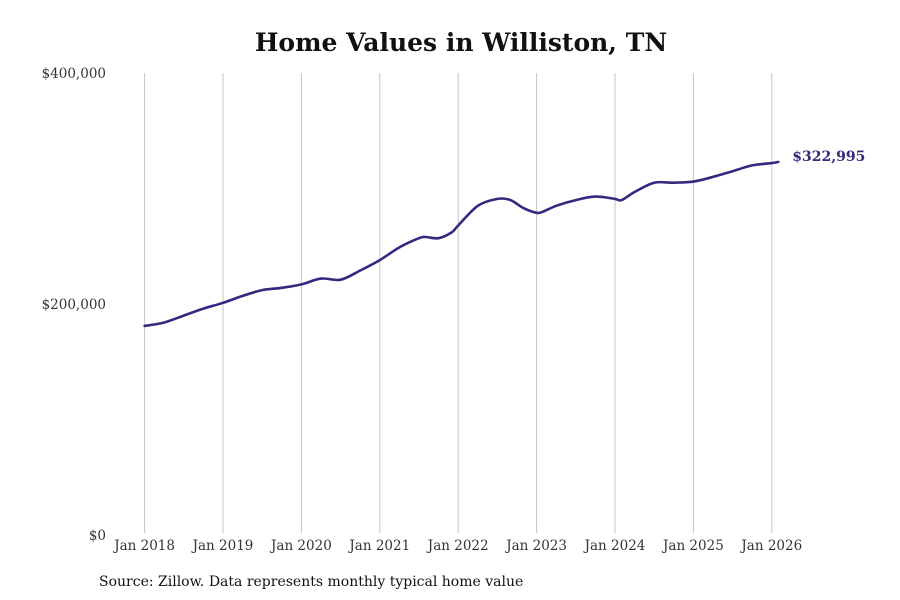 Image resolution: width=900 pixels, height=600 pixels. Describe the element at coordinates (828, 157) in the screenshot. I see `end-value-label: $322,995` at that location.